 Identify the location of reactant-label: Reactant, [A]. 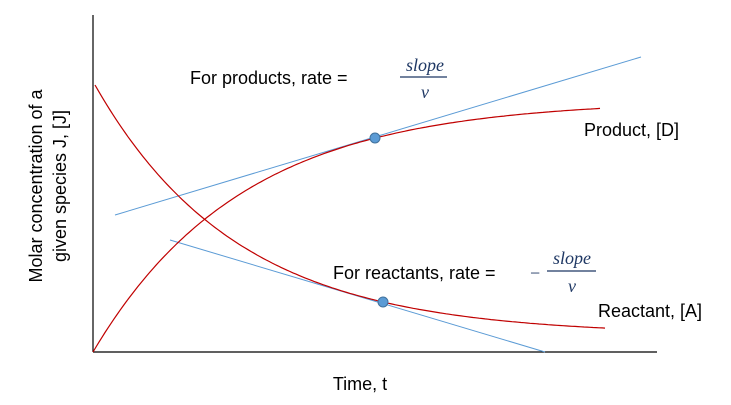
(650, 311).